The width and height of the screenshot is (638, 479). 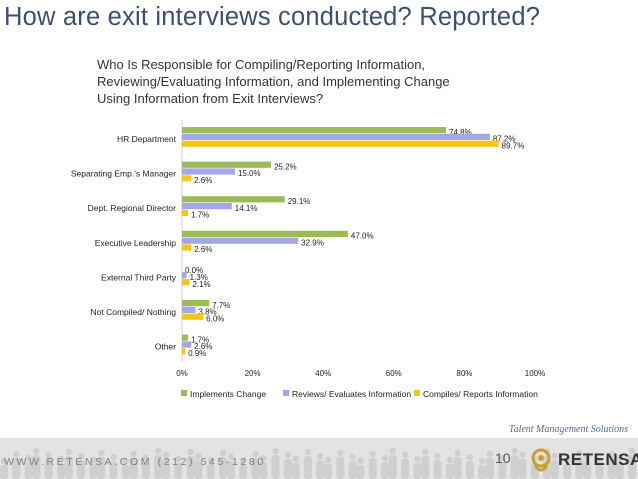 What do you see at coordinates (285, 166) in the screenshot?
I see `data-label: 25.2%` at bounding box center [285, 166].